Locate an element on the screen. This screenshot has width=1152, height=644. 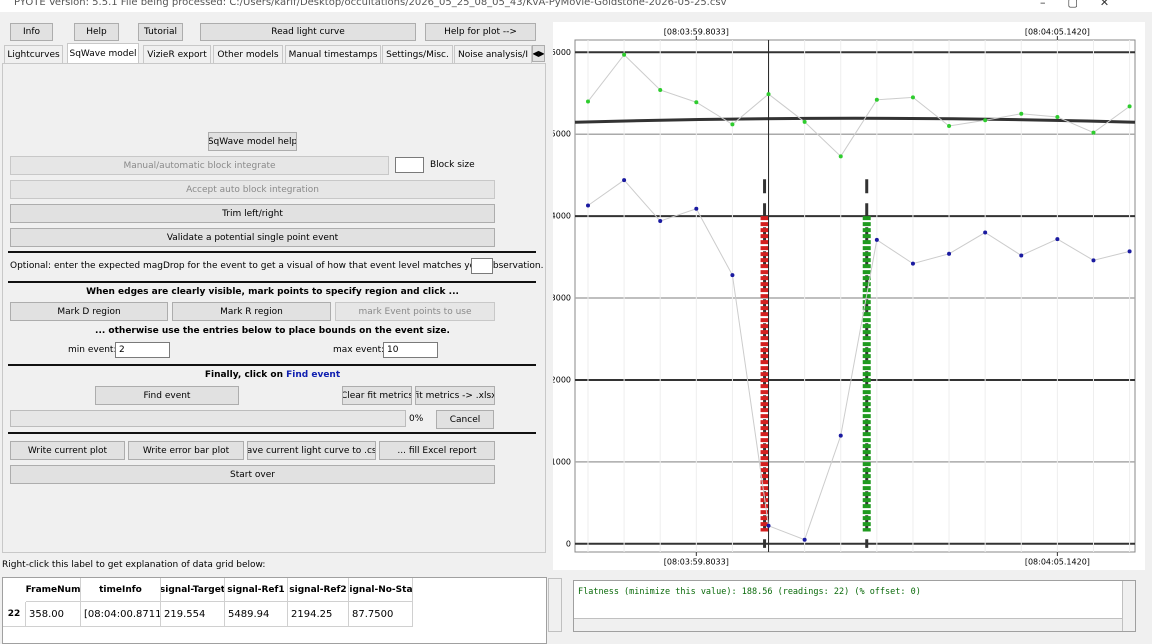
column-header: signal-Target is located at coordinates (193, 590).